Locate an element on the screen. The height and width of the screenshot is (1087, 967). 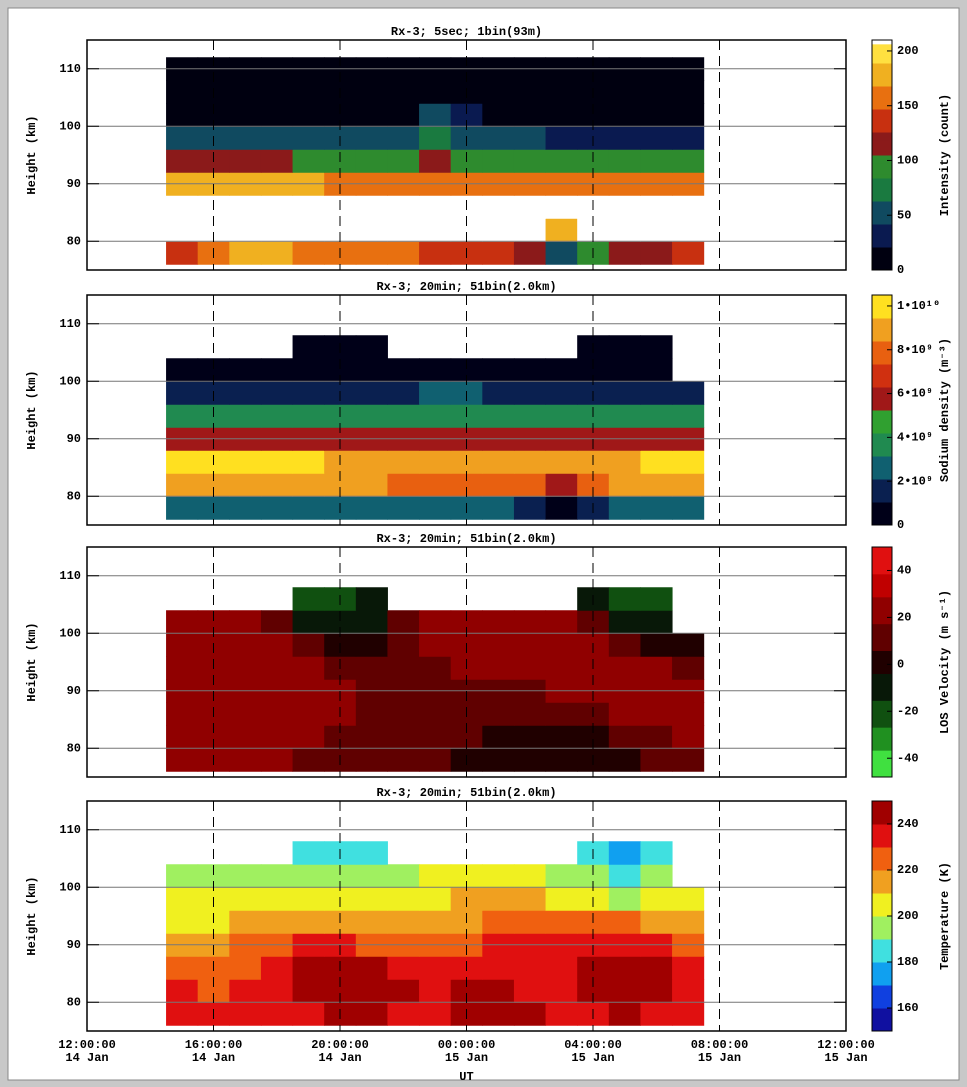
panel-title: Rx-3; 20min; 51bin(2.0km) is located at coordinates (466, 539).